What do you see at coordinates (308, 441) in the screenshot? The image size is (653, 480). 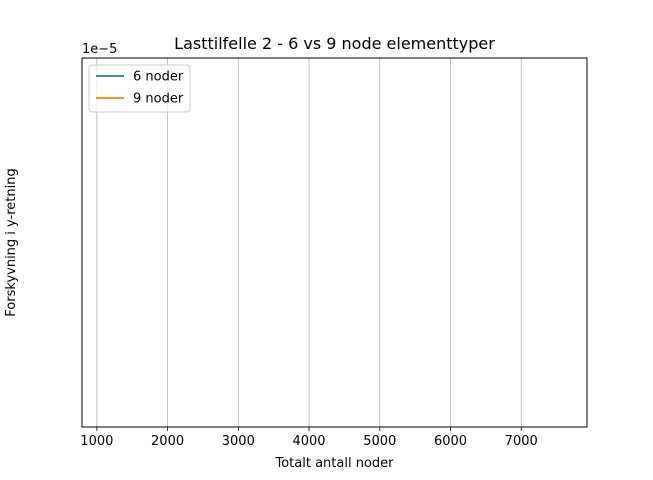 I see `x-tick-label: 4000` at bounding box center [308, 441].